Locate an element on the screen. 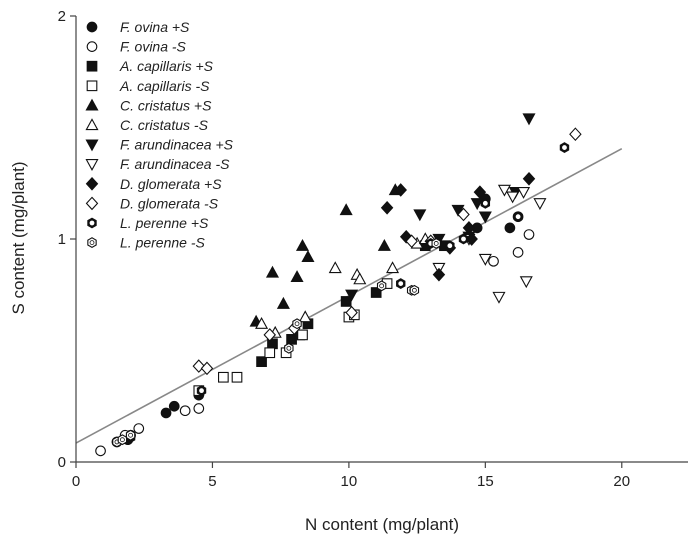 This screenshot has width=689, height=541. legend-label: F. arundinacea -S is located at coordinates (175, 164).